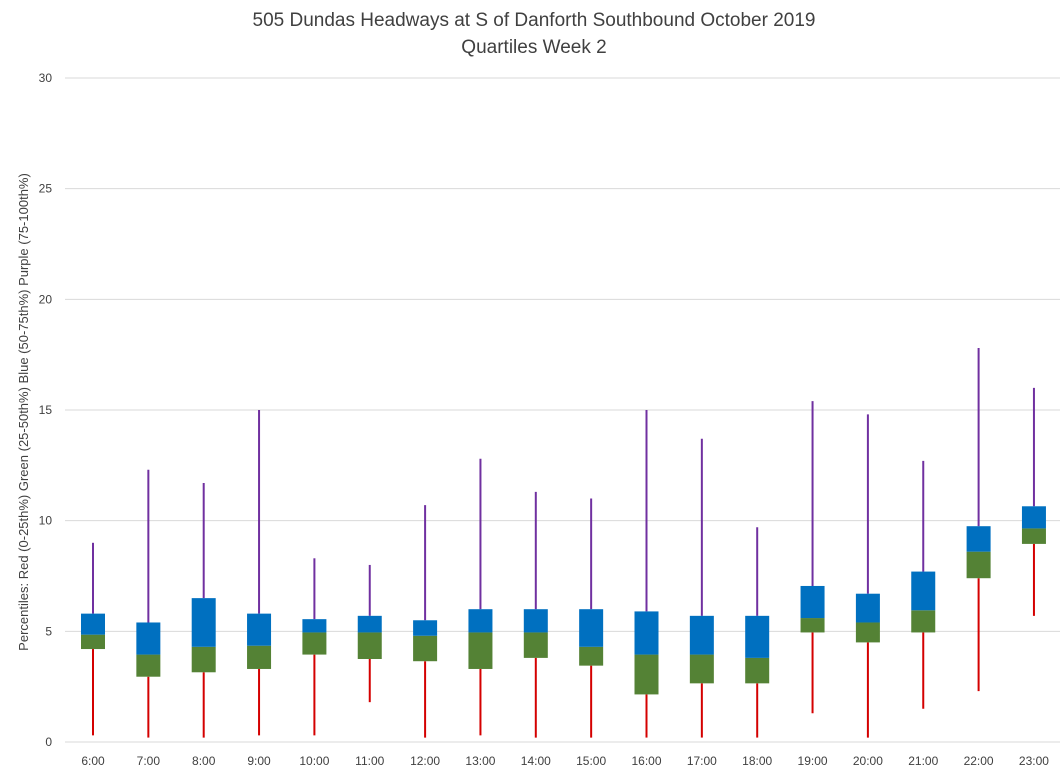 The width and height of the screenshot is (1062, 776). What do you see at coordinates (702, 761) in the screenshot?
I see `x-tick-label: 17:00` at bounding box center [702, 761].